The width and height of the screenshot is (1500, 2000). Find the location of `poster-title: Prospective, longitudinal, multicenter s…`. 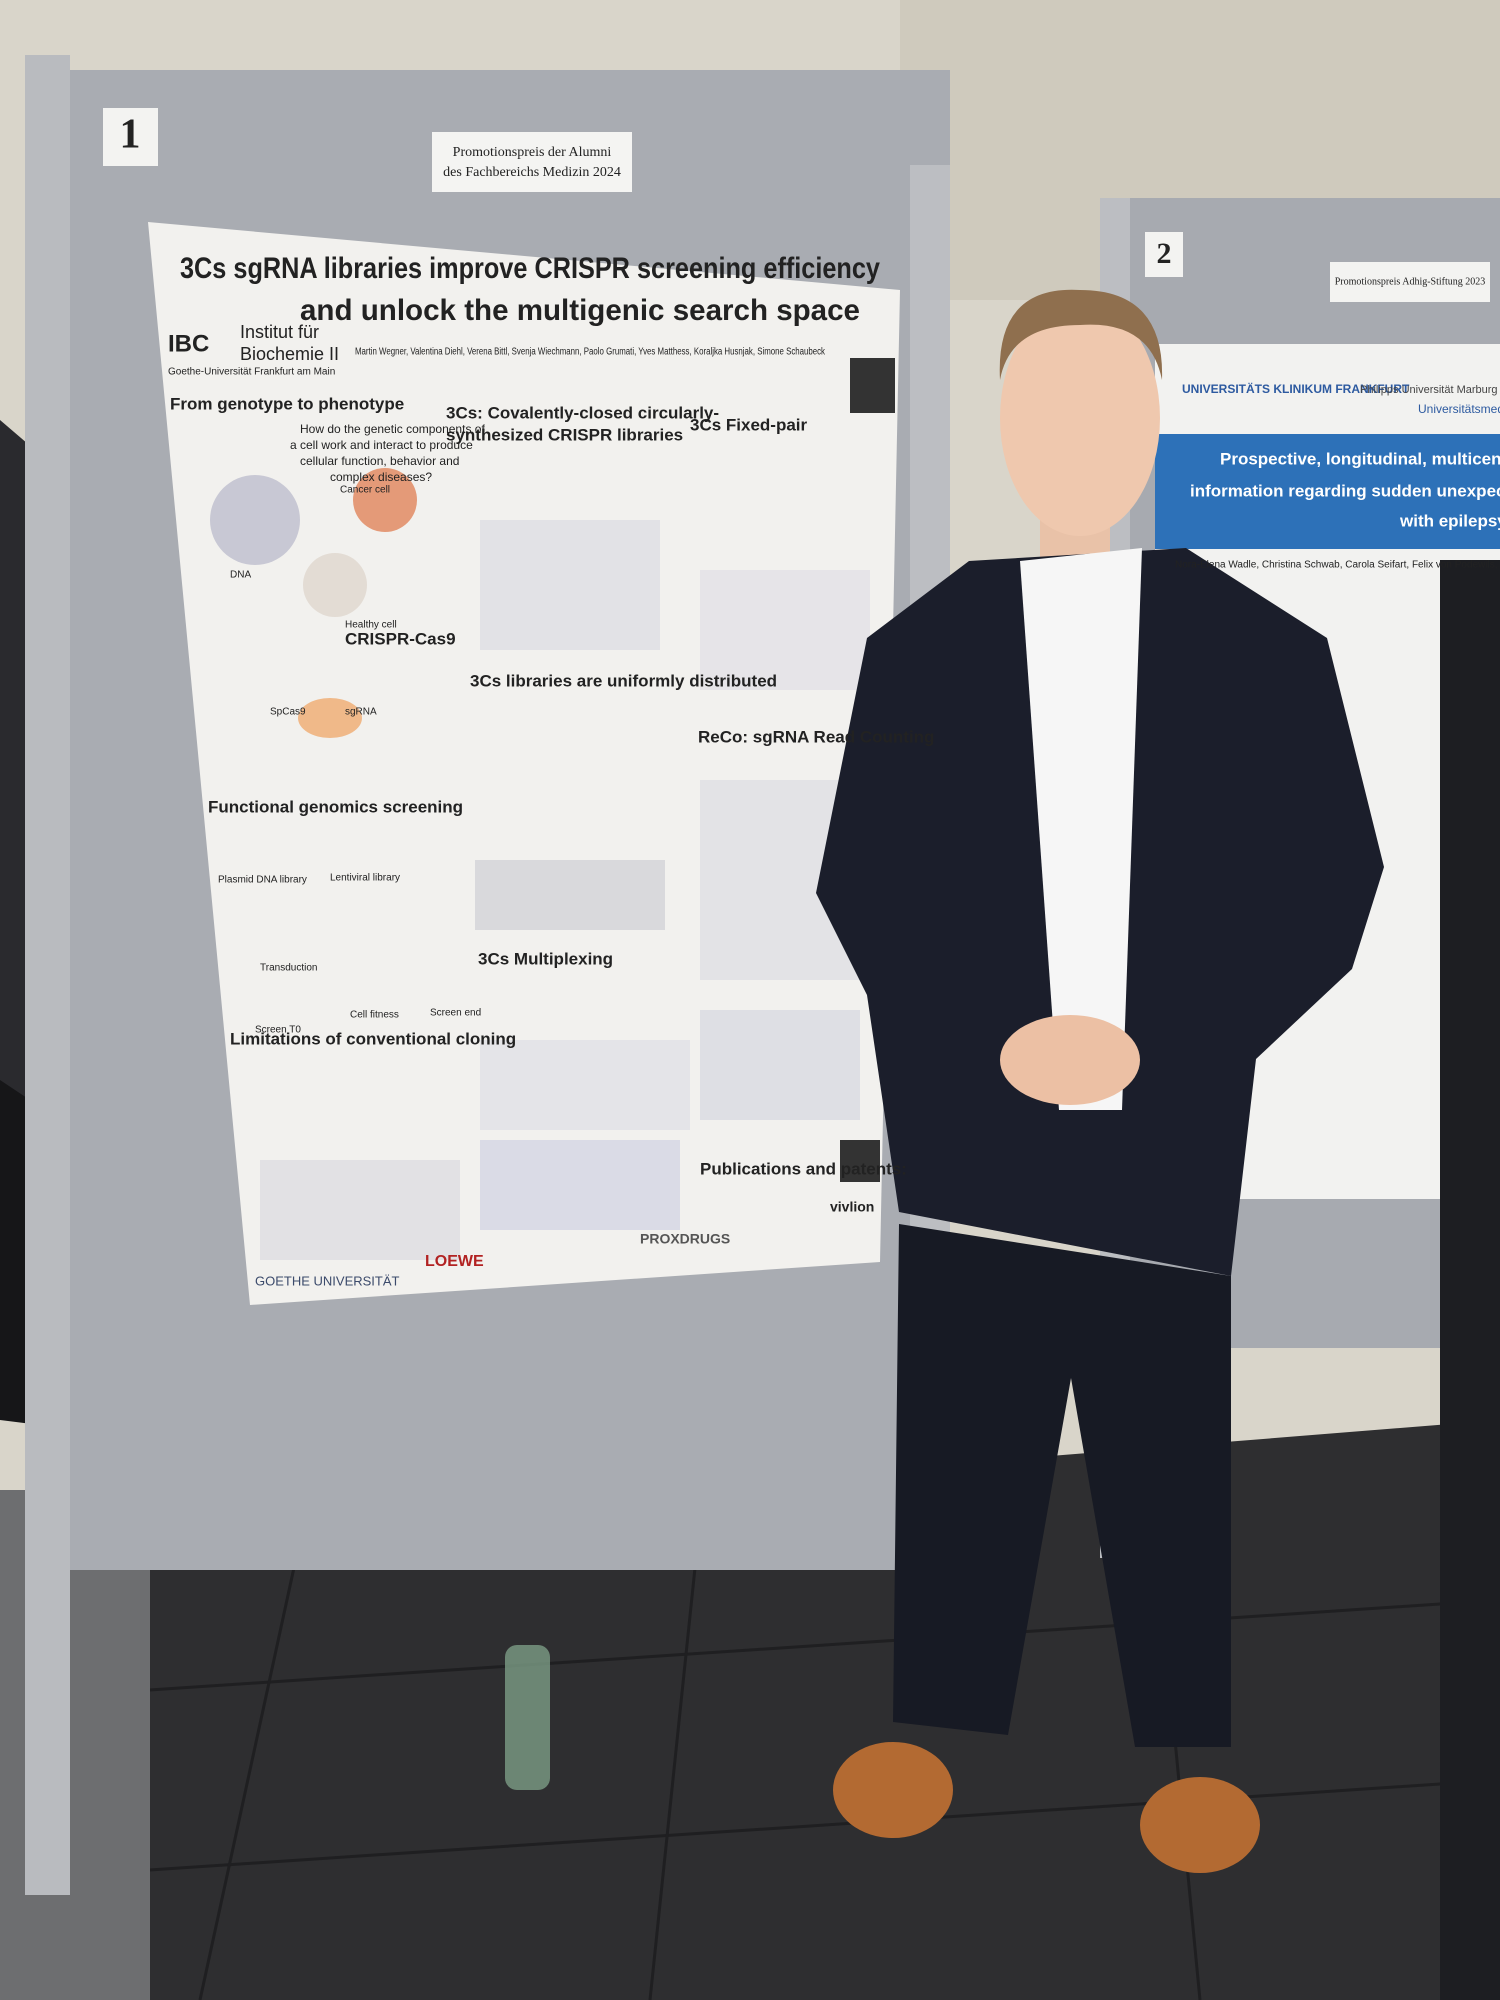

poster-title: Prospective, longitudinal, multicenter s… is located at coordinates (1360, 458).